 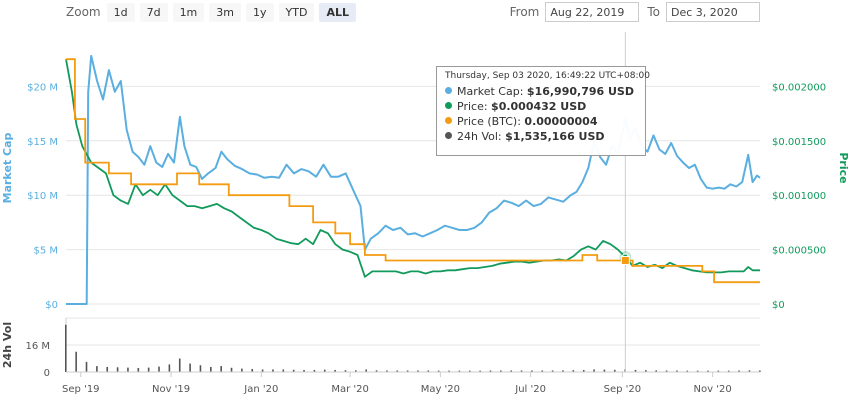 I want to click on tooltip-label: Price (BTC):, so click(x=489, y=121).